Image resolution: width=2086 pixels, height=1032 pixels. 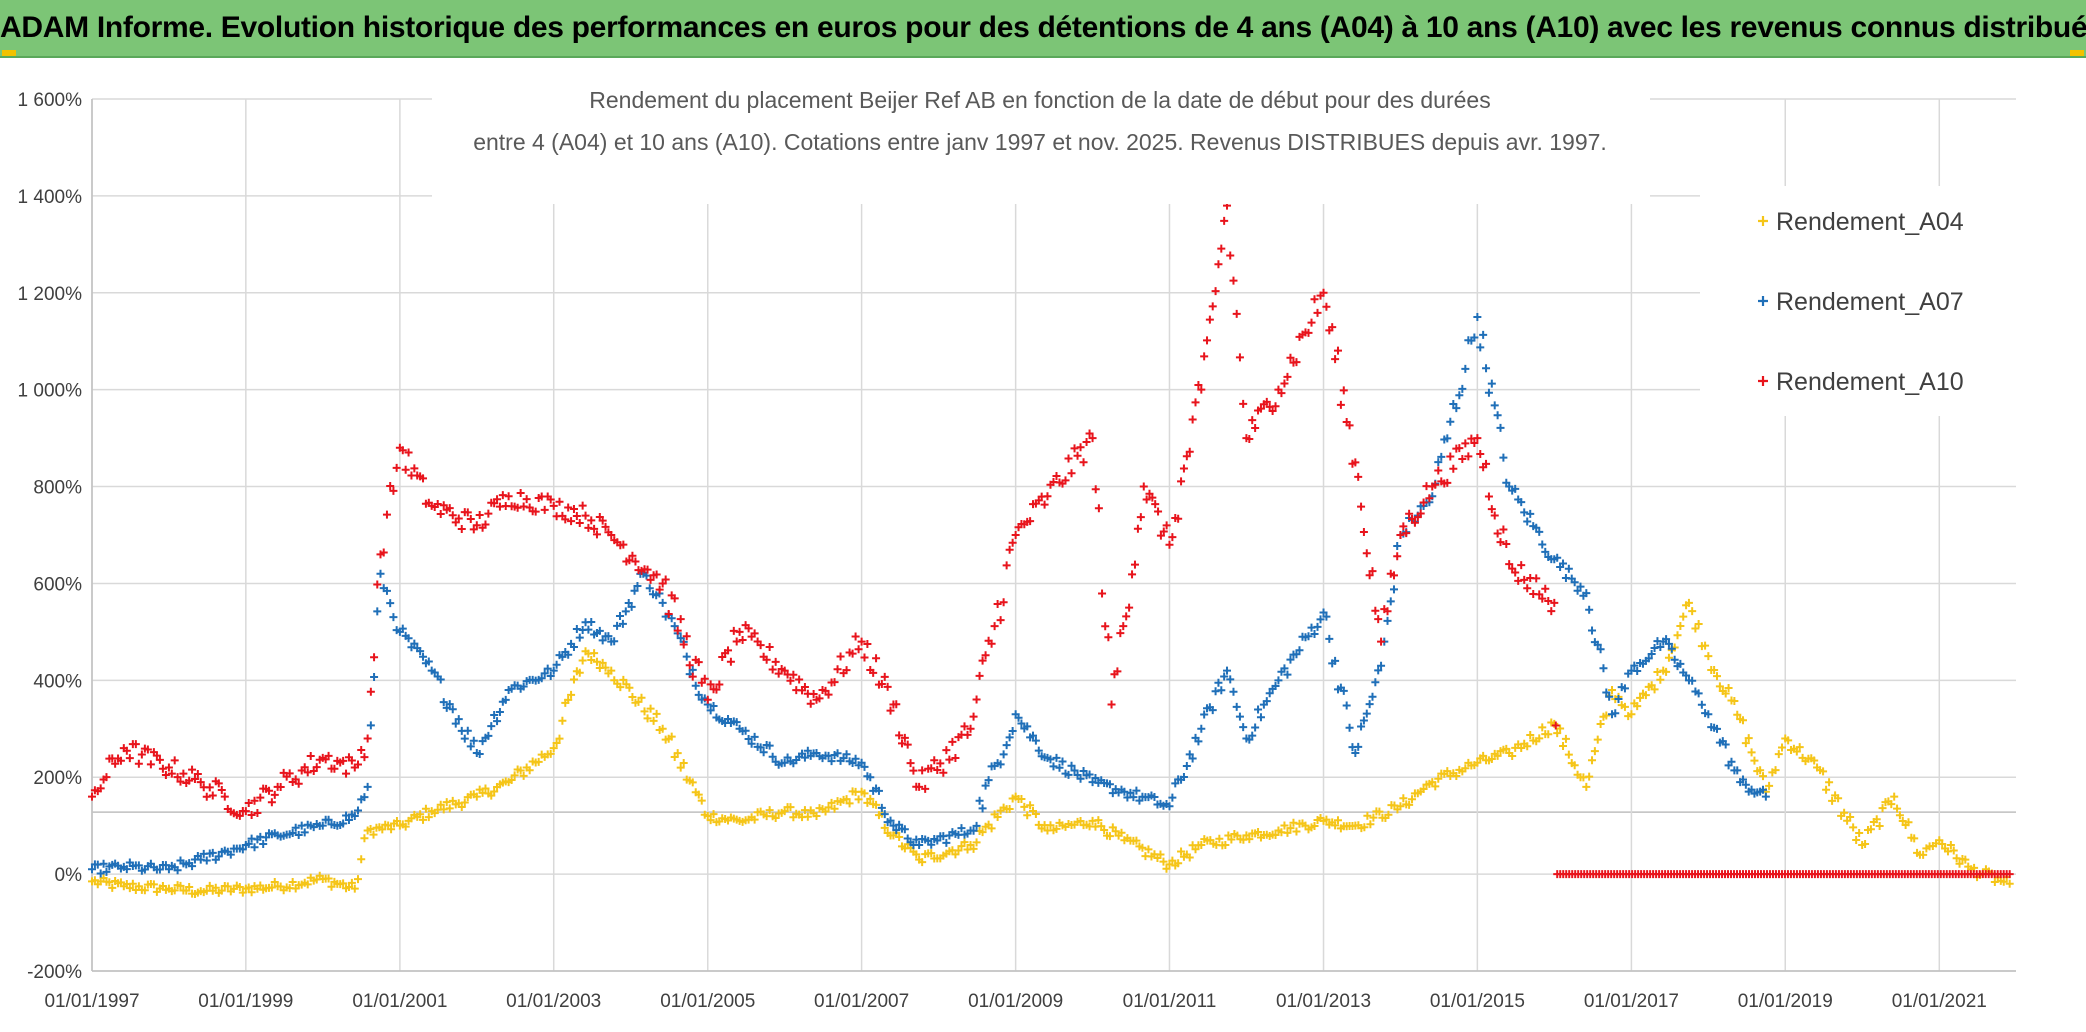 What do you see at coordinates (50, 391) in the screenshot?
I see `y-tick-label: 1 000%` at bounding box center [50, 391].